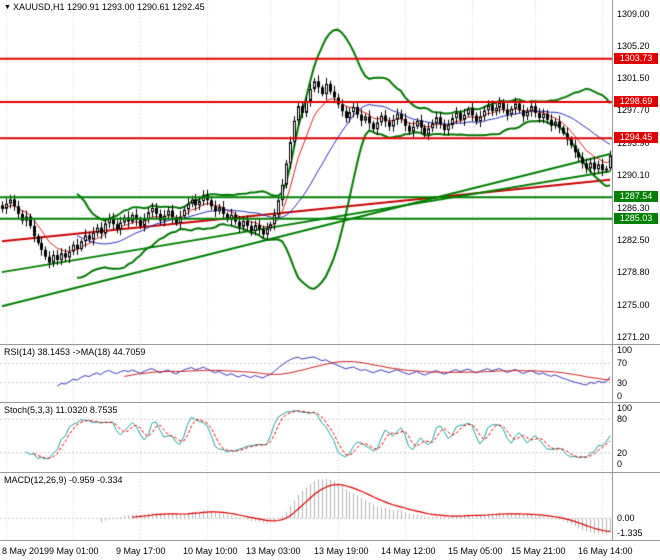 The image size is (660, 560). Describe the element at coordinates (408, 551) in the screenshot. I see `time-axis-label: 14 May 12:00` at that location.